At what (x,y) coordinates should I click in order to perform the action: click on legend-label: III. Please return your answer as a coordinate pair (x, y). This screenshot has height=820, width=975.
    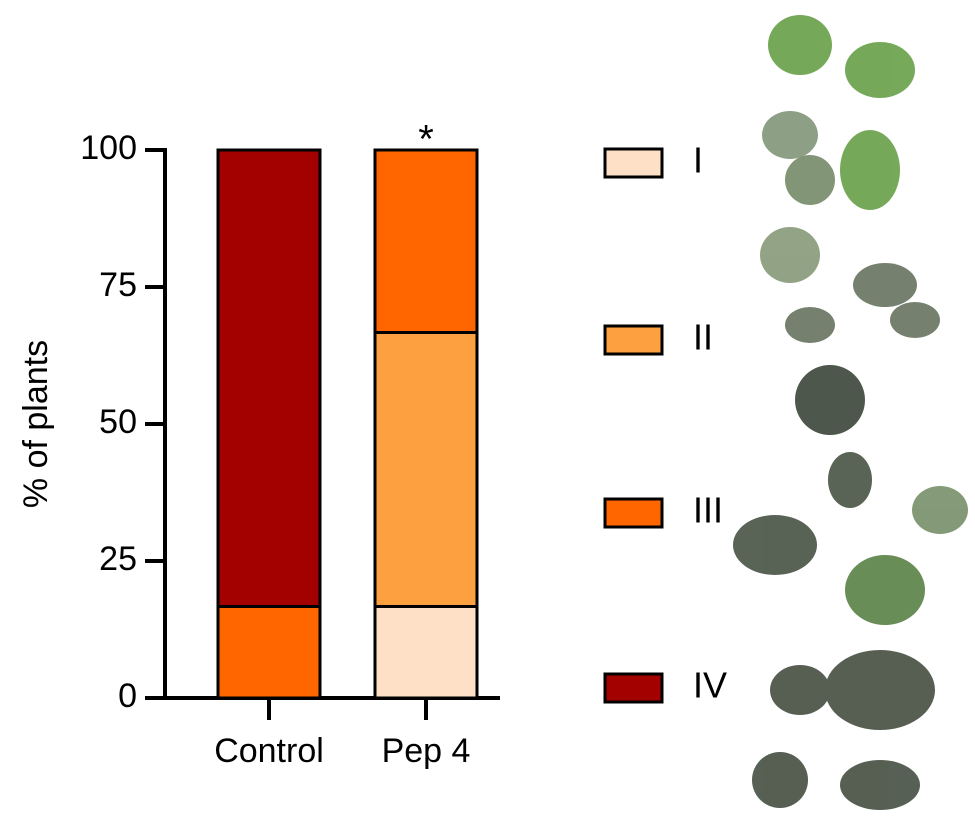
    Looking at the image, I should click on (708, 510).